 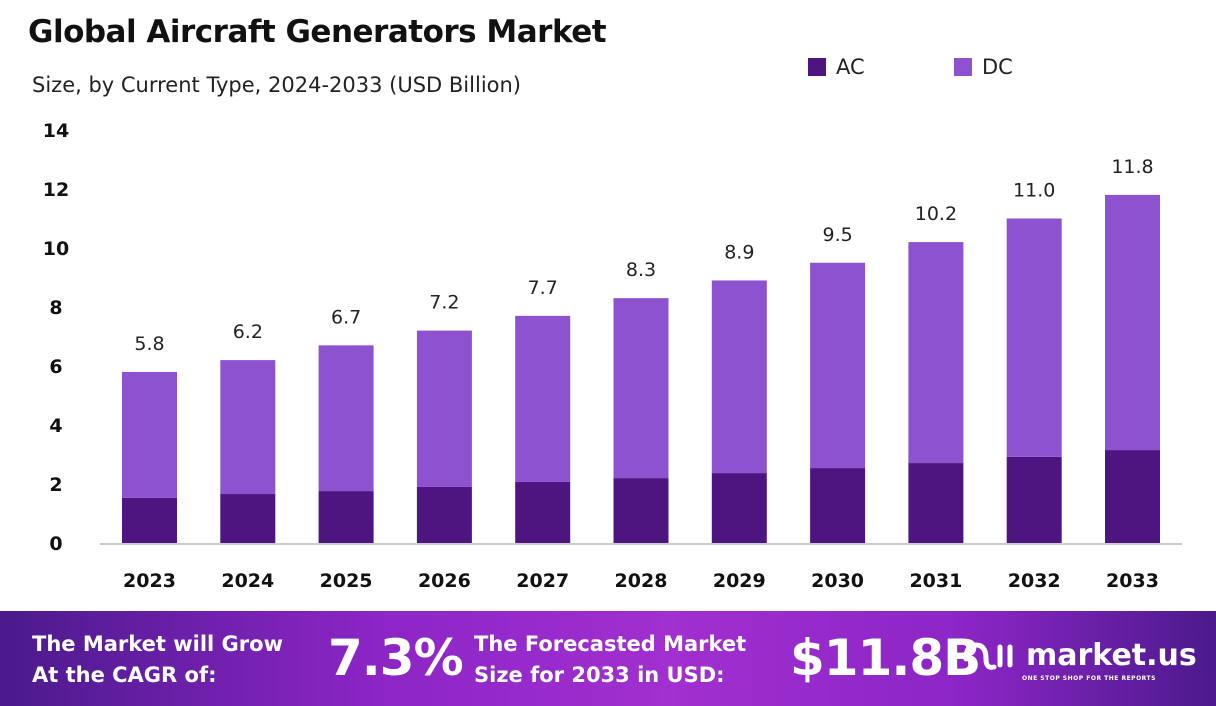 What do you see at coordinates (346, 517) in the screenshot?
I see `bar-ac-2025` at bounding box center [346, 517].